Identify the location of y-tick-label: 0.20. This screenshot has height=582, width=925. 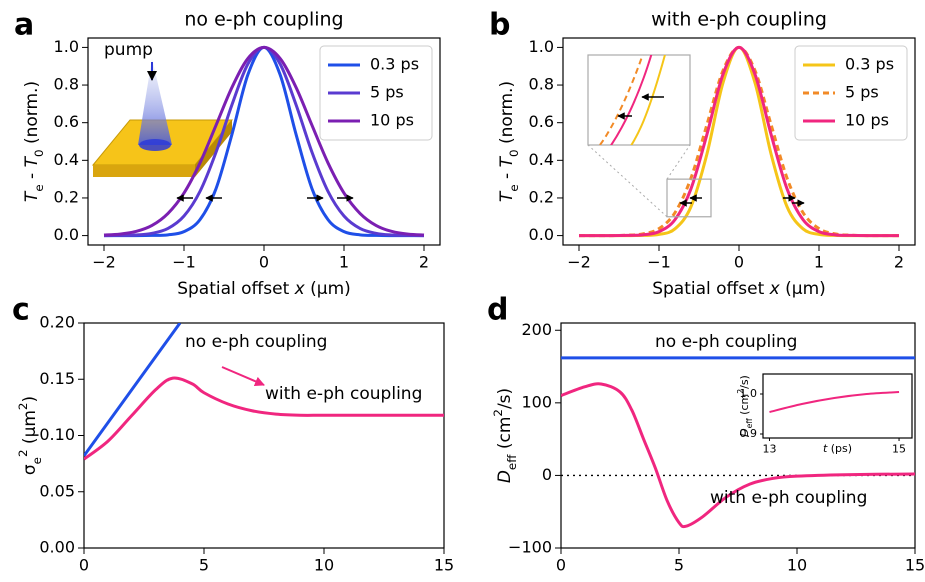
(57, 322).